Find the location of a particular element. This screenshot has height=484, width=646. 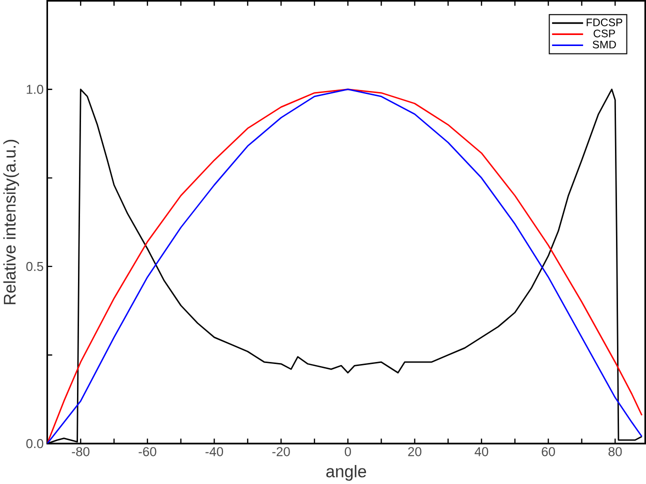

x-axis-title: angle is located at coordinates (346, 473).